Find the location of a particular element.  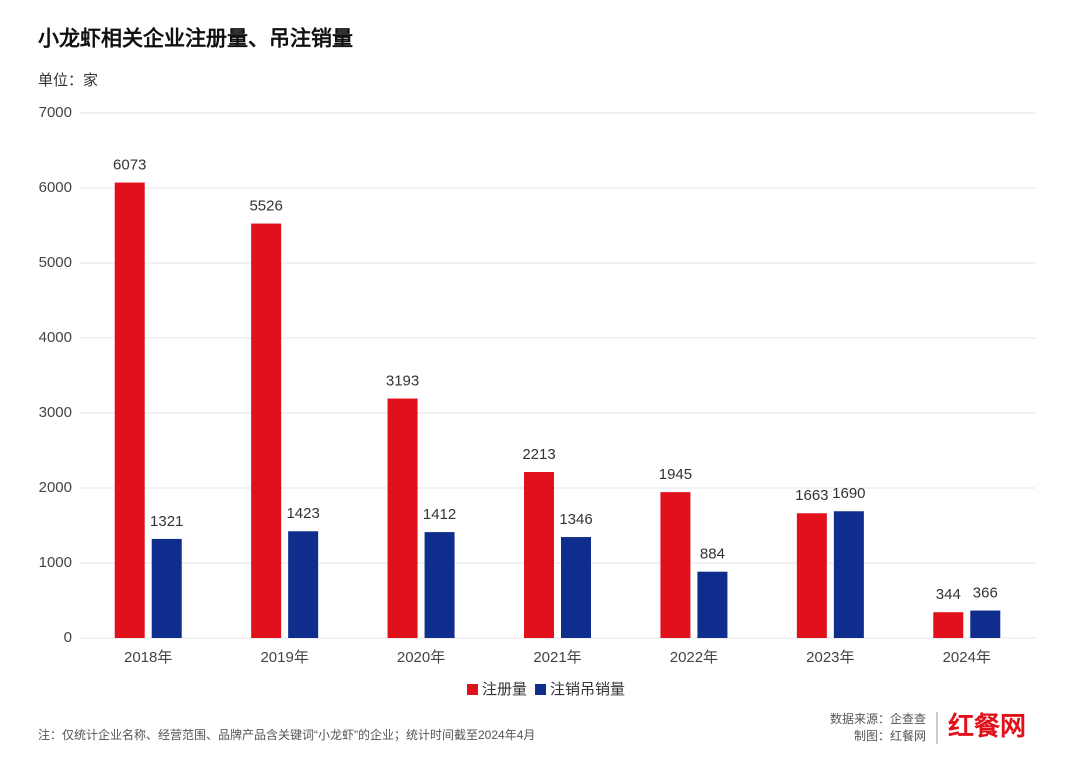

y-tick-label: 0 is located at coordinates (68, 637).